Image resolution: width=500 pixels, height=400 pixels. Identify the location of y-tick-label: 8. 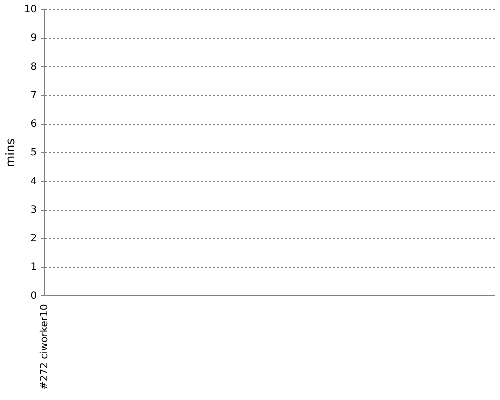
(34, 67).